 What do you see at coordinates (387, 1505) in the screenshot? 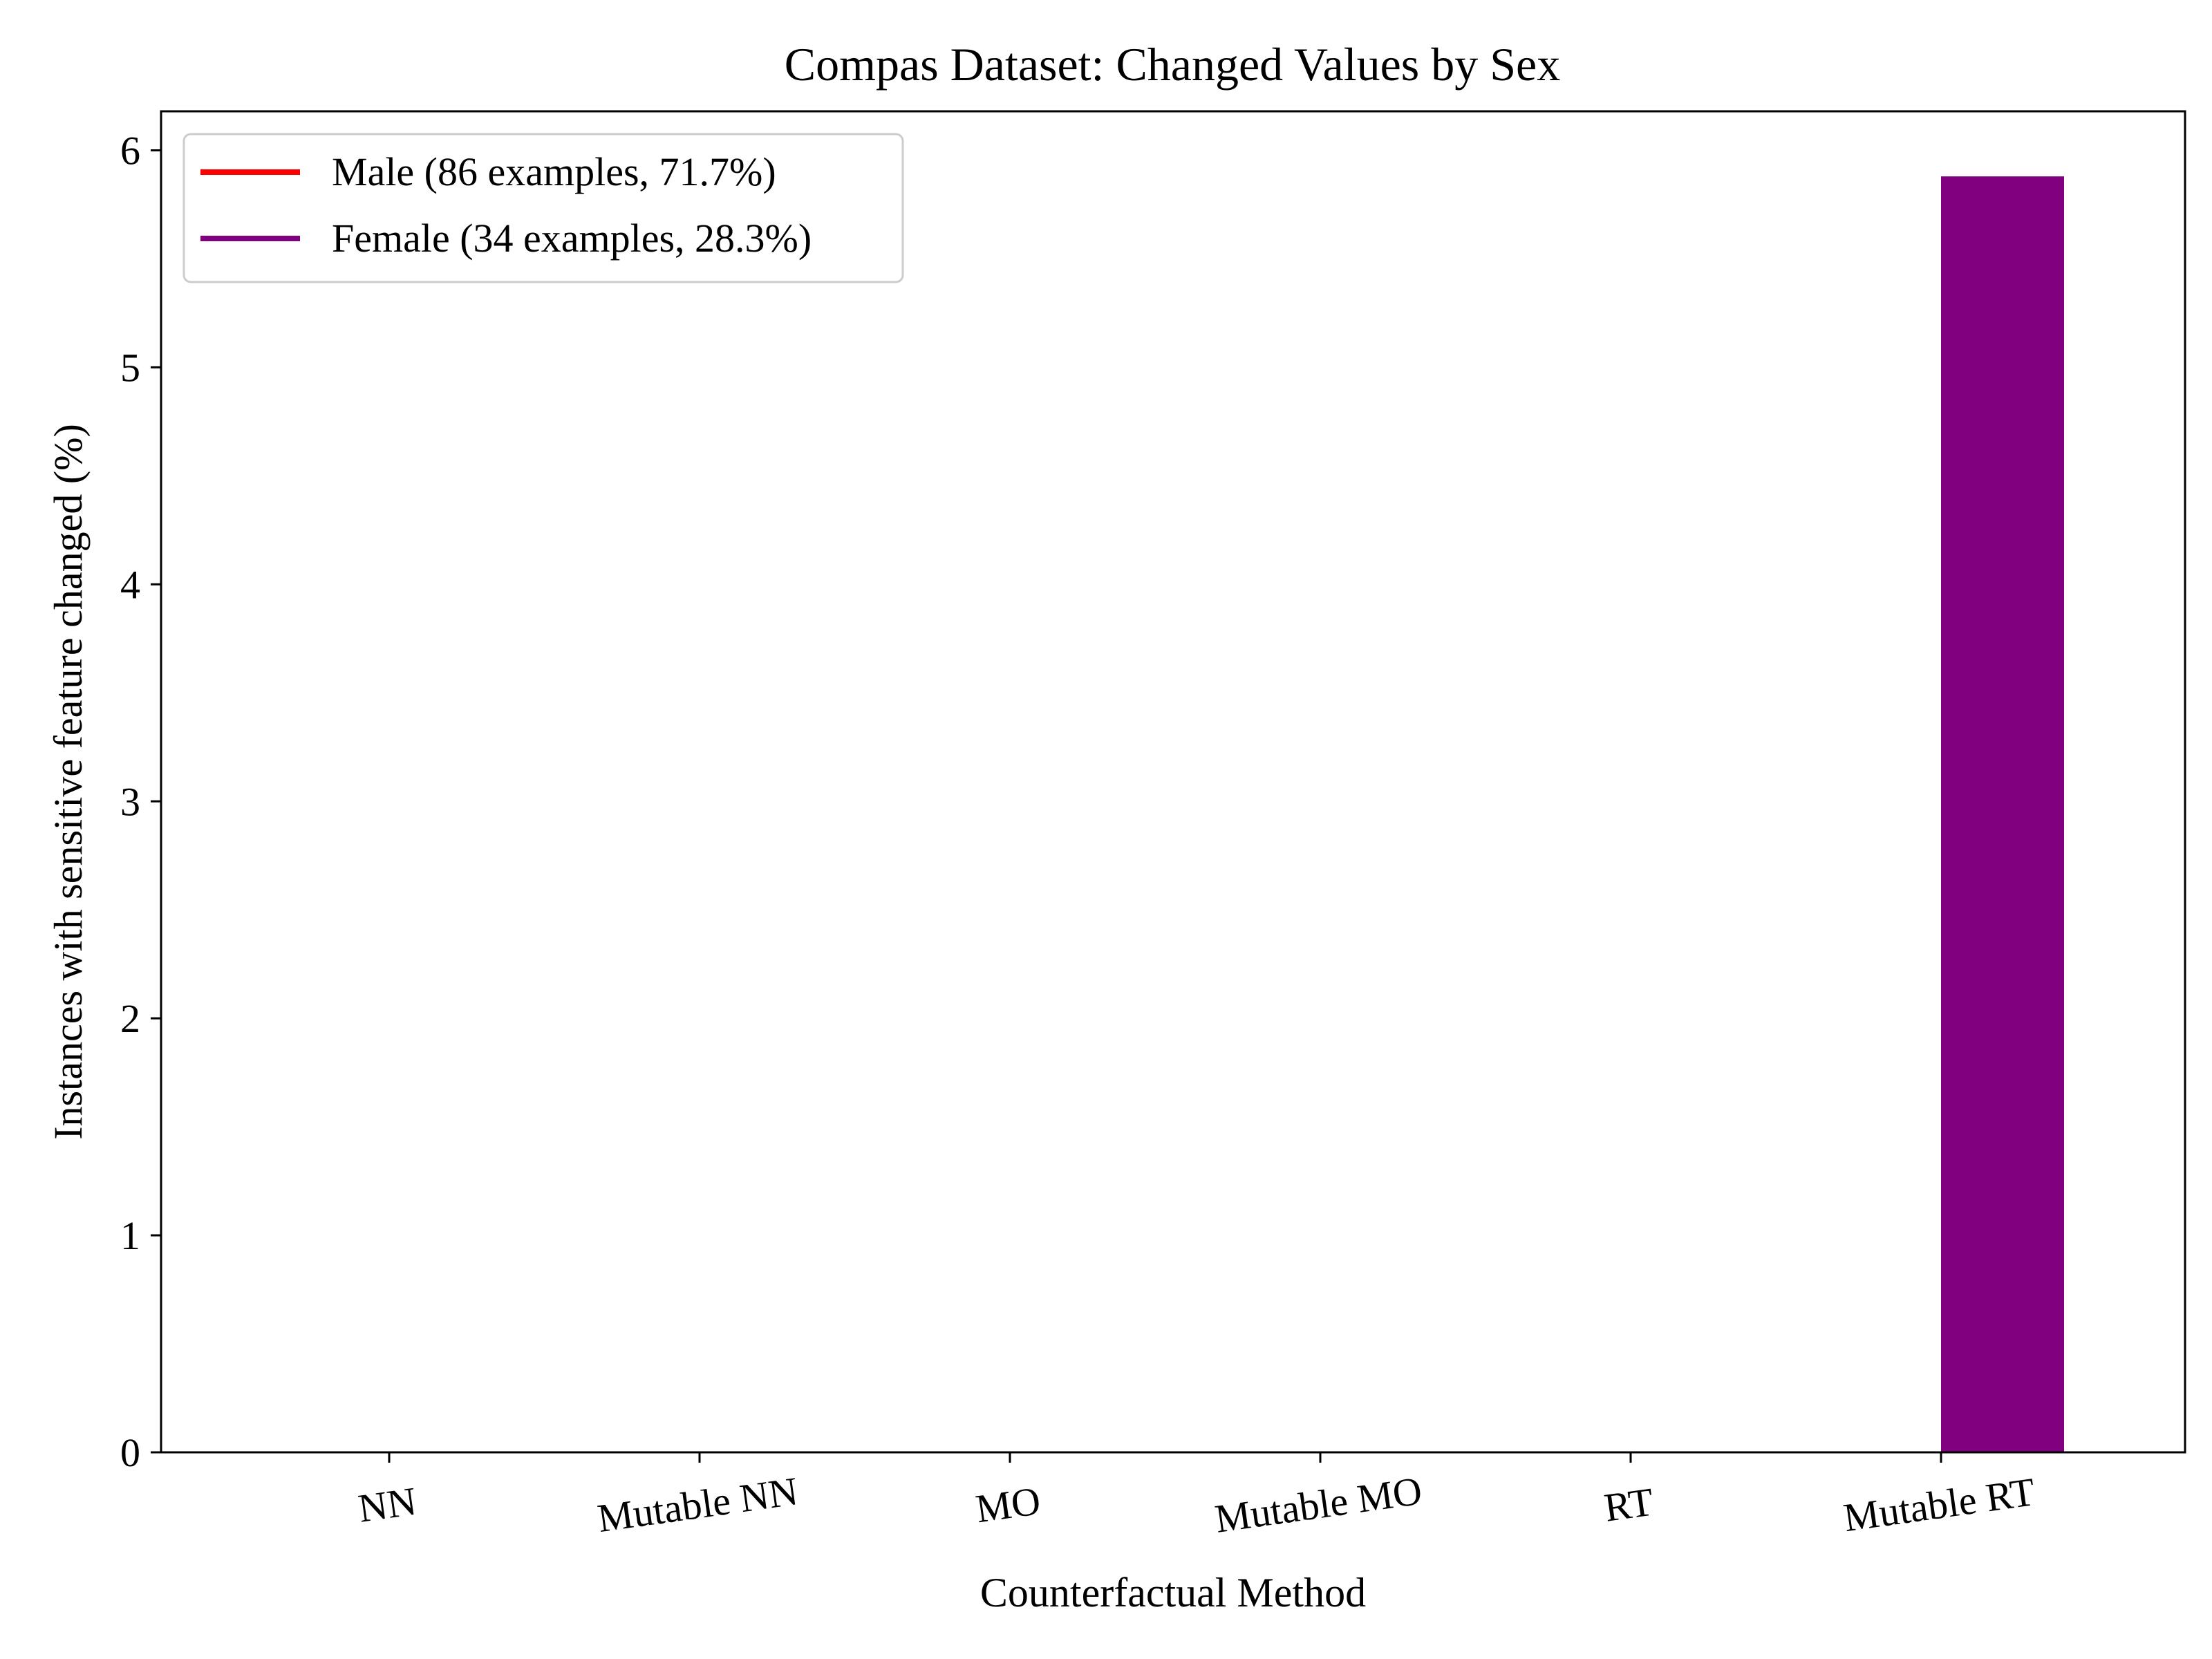
I see `x-tick-label: NN` at bounding box center [387, 1505].